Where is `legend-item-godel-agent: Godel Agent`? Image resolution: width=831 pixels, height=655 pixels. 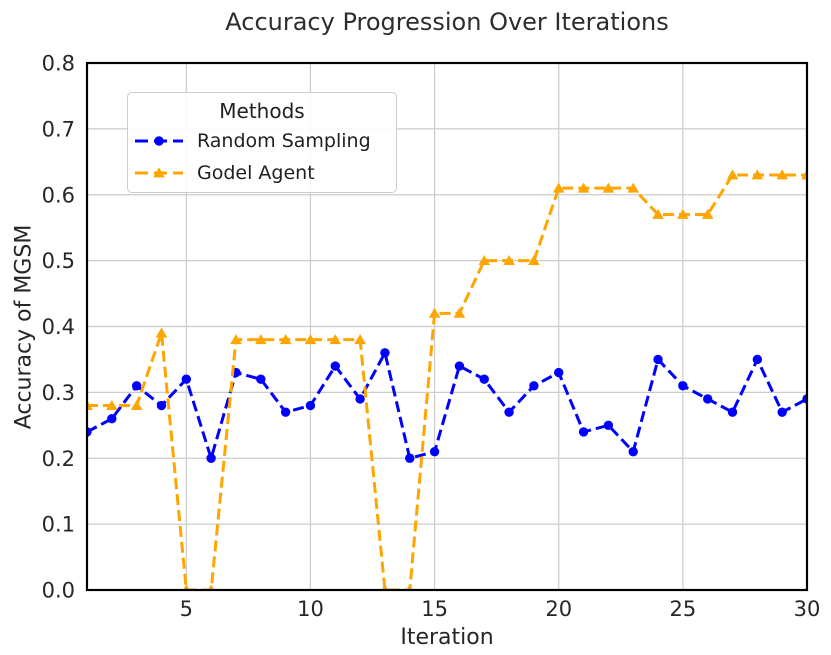
legend-item-godel-agent: Godel Agent is located at coordinates (262, 173).